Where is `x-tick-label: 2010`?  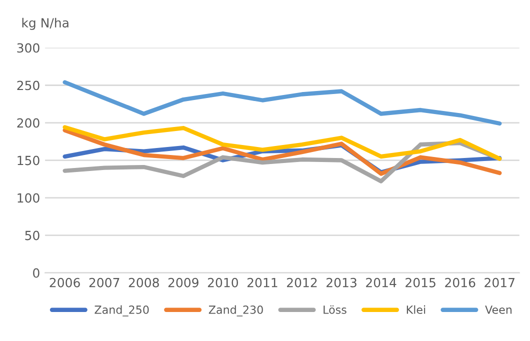 x-tick-label: 2010 is located at coordinates (223, 283).